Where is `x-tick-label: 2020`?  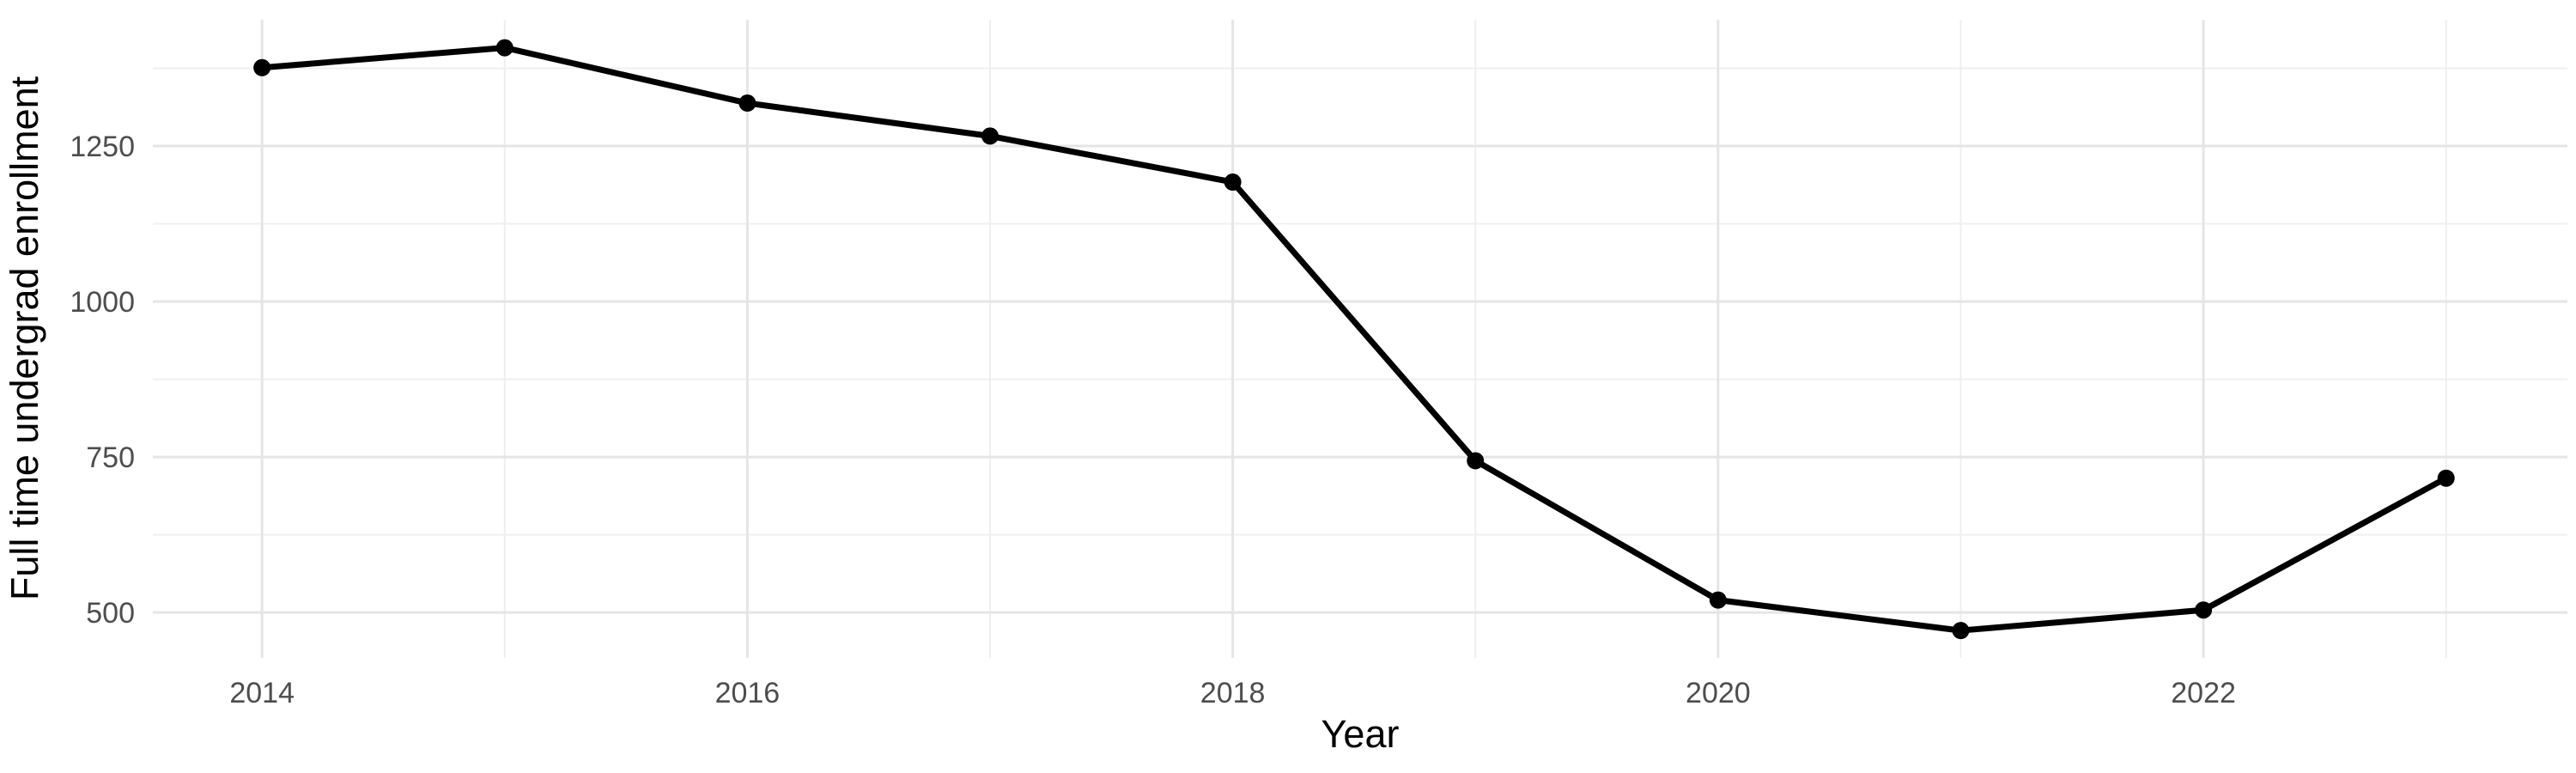 x-tick-label: 2020 is located at coordinates (1718, 693).